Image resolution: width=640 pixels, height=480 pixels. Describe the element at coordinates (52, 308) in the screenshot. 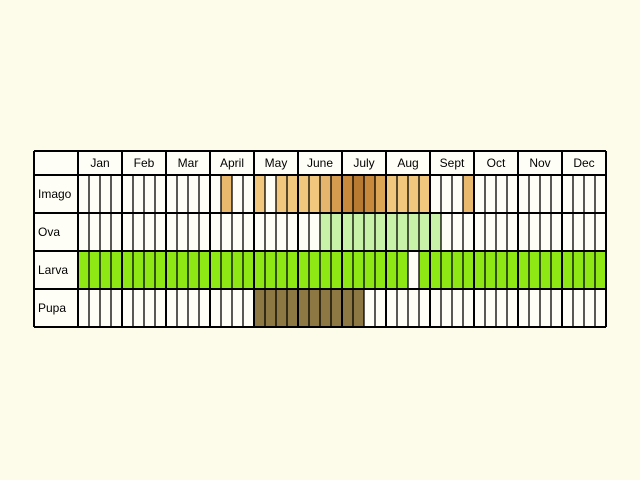

I see `stage-label-pupa: Pupa` at that location.